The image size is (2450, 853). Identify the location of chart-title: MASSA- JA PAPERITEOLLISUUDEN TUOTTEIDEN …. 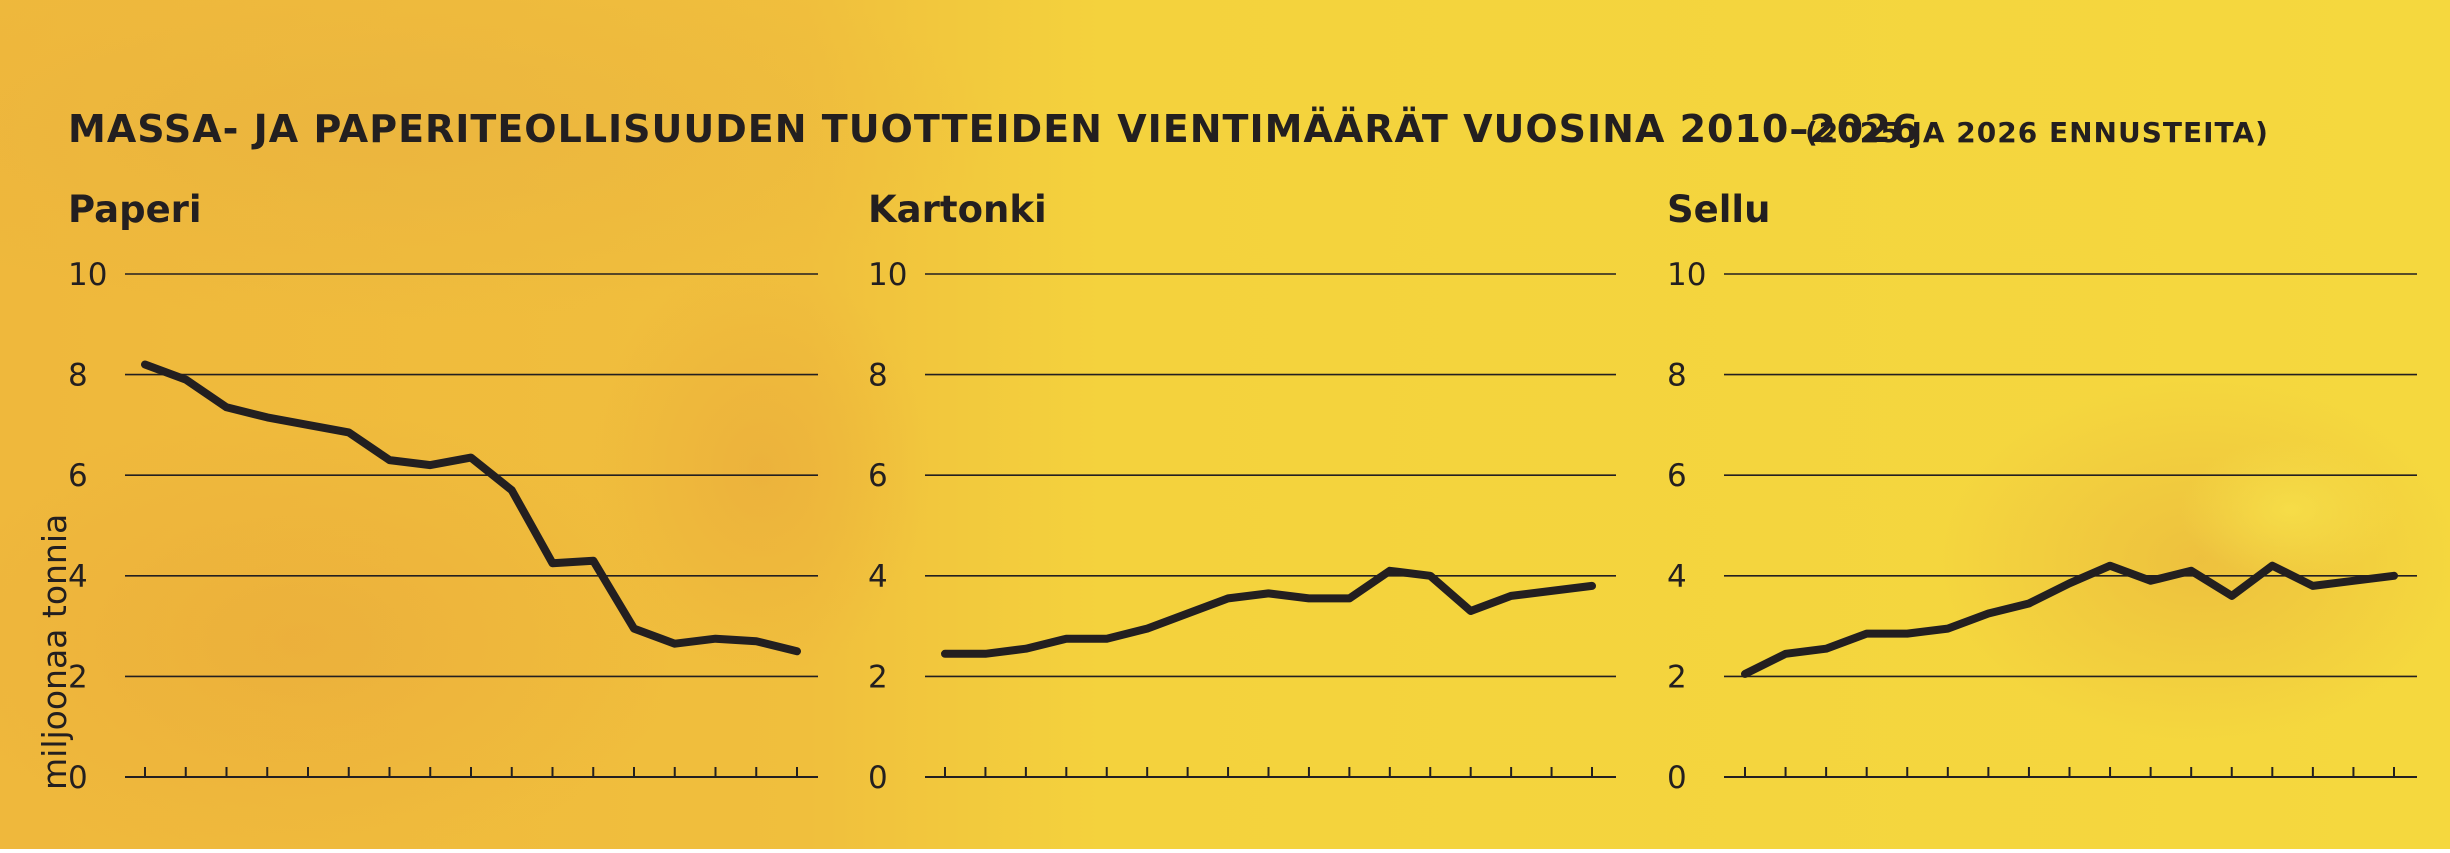
(993, 129).